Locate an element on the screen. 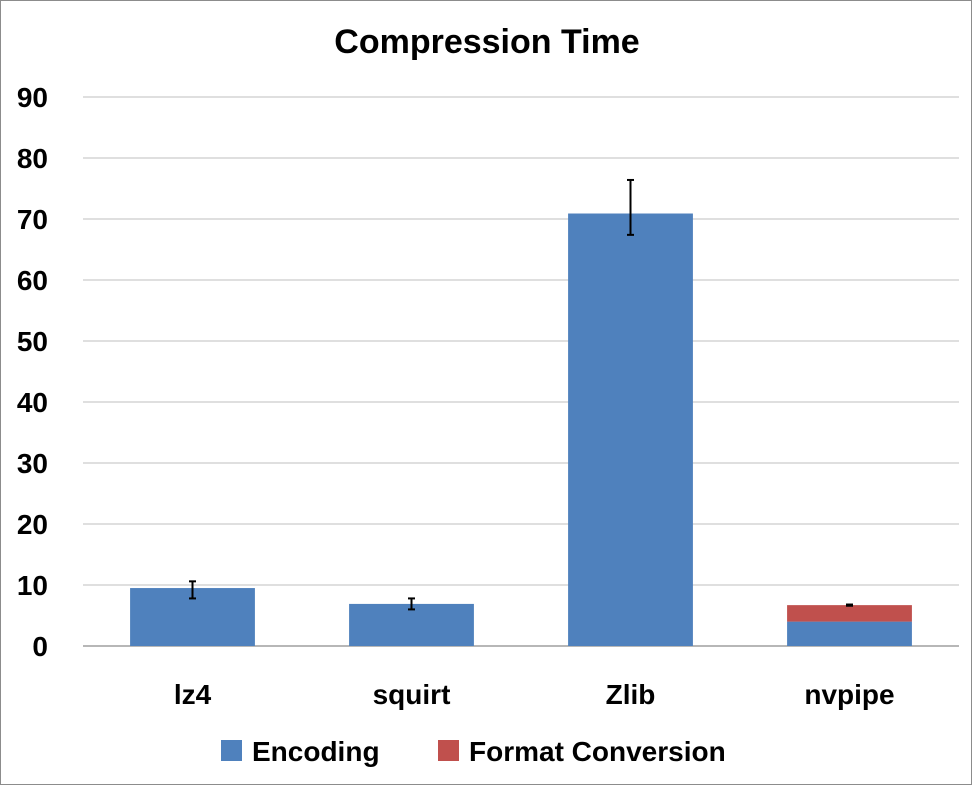  legend-label: Format Conversion is located at coordinates (597, 751).